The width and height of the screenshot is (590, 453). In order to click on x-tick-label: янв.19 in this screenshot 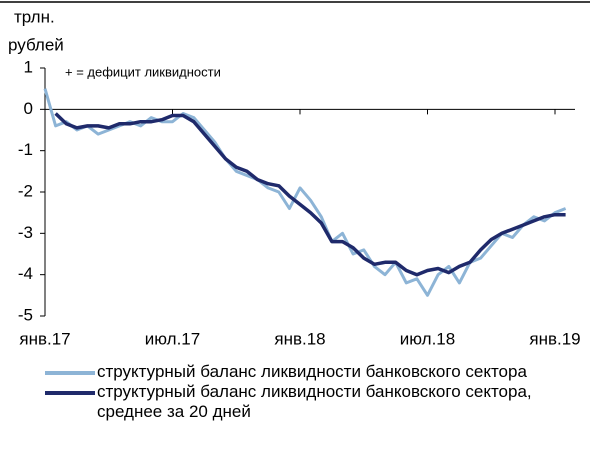, I will do `click(554, 338)`.